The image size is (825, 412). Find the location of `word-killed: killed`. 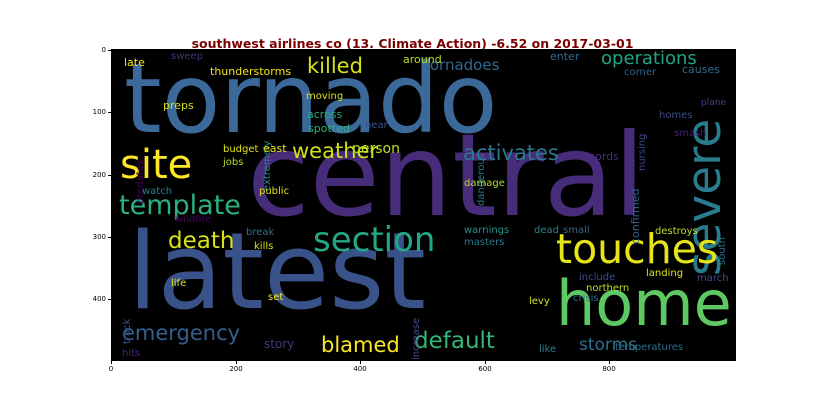

word-killed: killed is located at coordinates (335, 66).